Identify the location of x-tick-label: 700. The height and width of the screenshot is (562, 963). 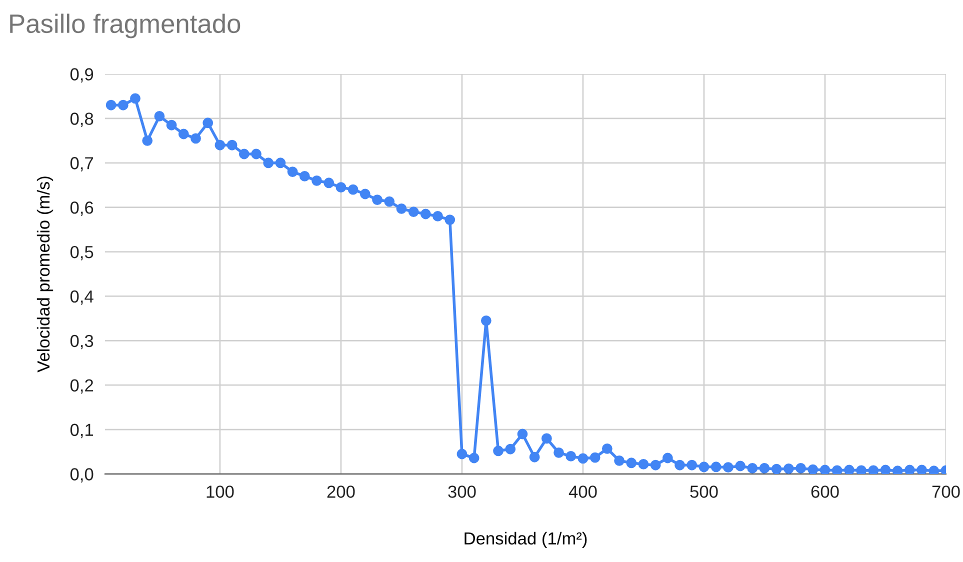
(946, 492).